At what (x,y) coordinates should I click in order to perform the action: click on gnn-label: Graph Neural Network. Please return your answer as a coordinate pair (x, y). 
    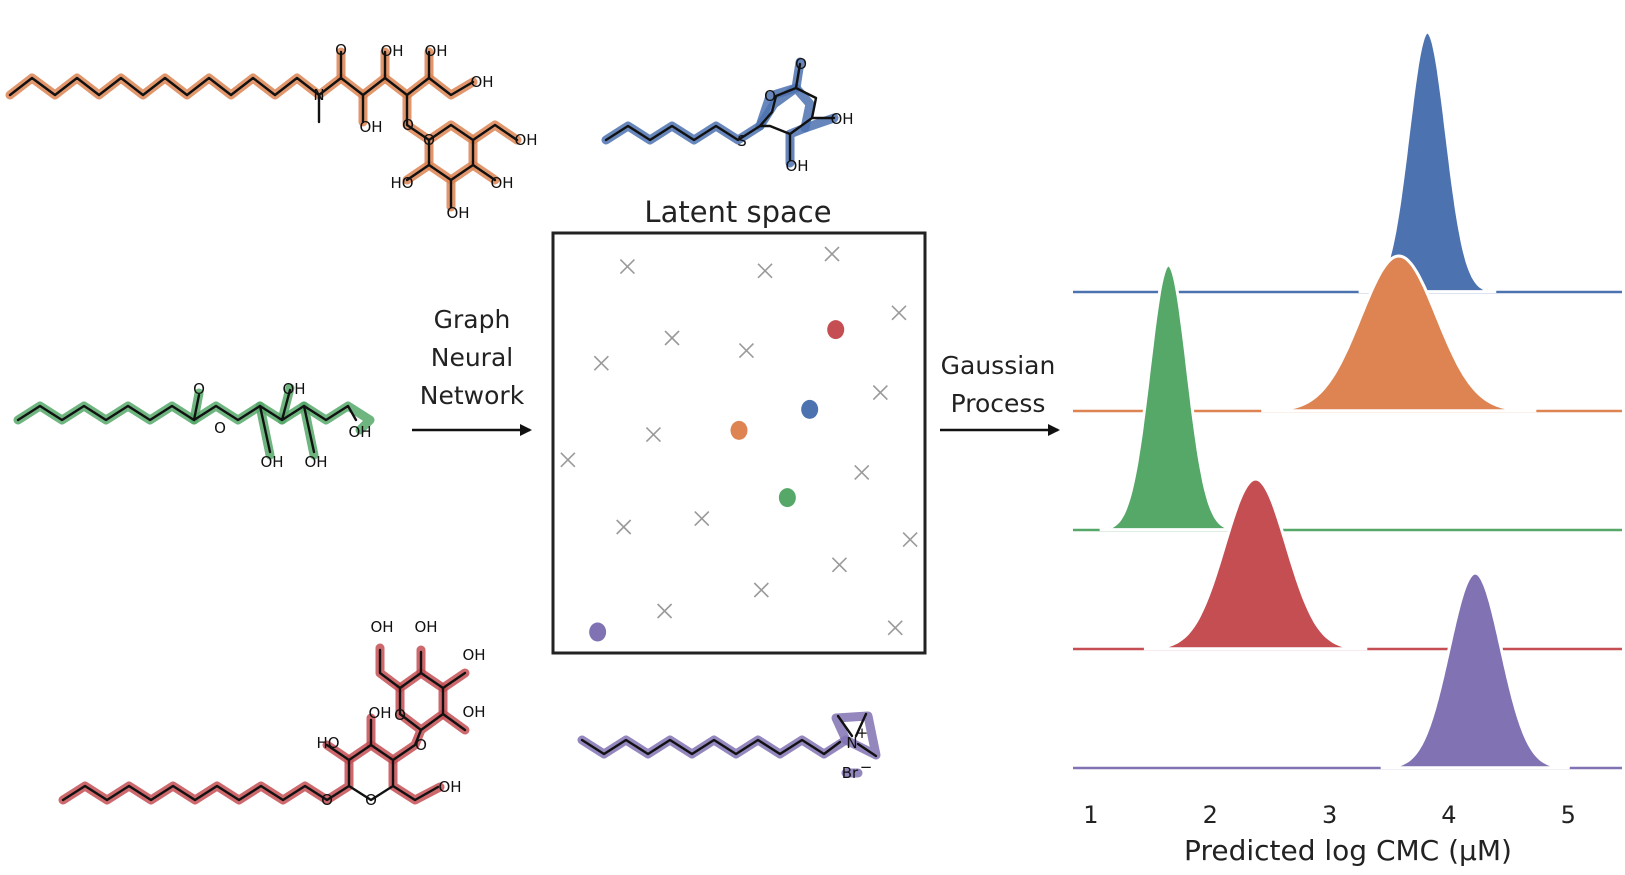
    Looking at the image, I should click on (472, 357).